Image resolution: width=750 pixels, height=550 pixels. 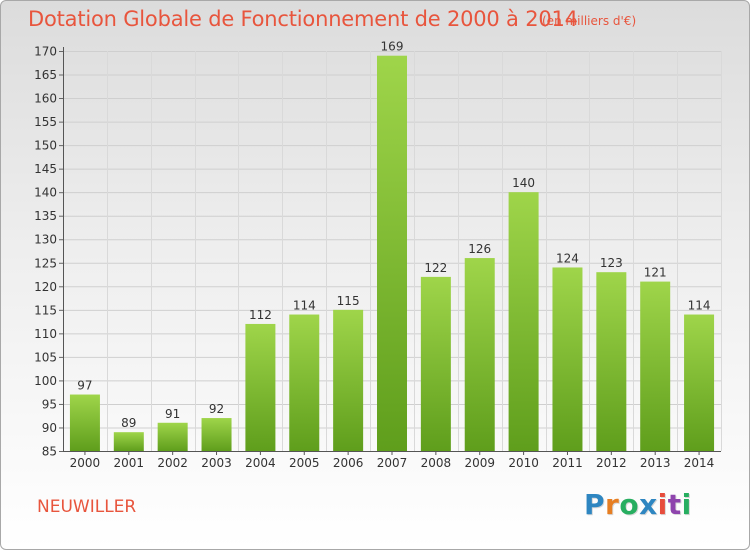 What do you see at coordinates (523, 463) in the screenshot?
I see `x-tick-label-2010: 2010` at bounding box center [523, 463].